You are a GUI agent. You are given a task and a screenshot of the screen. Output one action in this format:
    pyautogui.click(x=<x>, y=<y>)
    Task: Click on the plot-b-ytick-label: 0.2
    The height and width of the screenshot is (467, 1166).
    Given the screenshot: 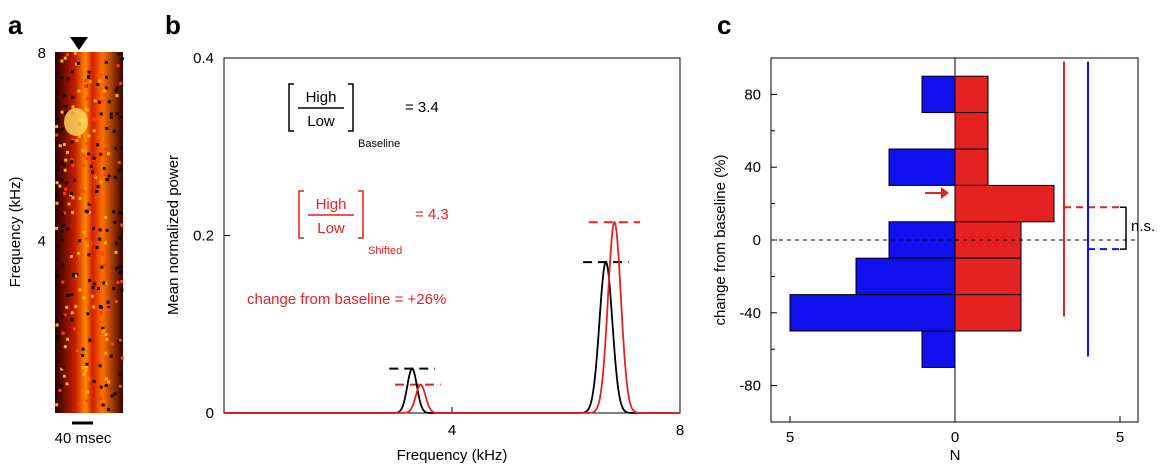 What is the action you would take?
    pyautogui.click(x=203, y=236)
    